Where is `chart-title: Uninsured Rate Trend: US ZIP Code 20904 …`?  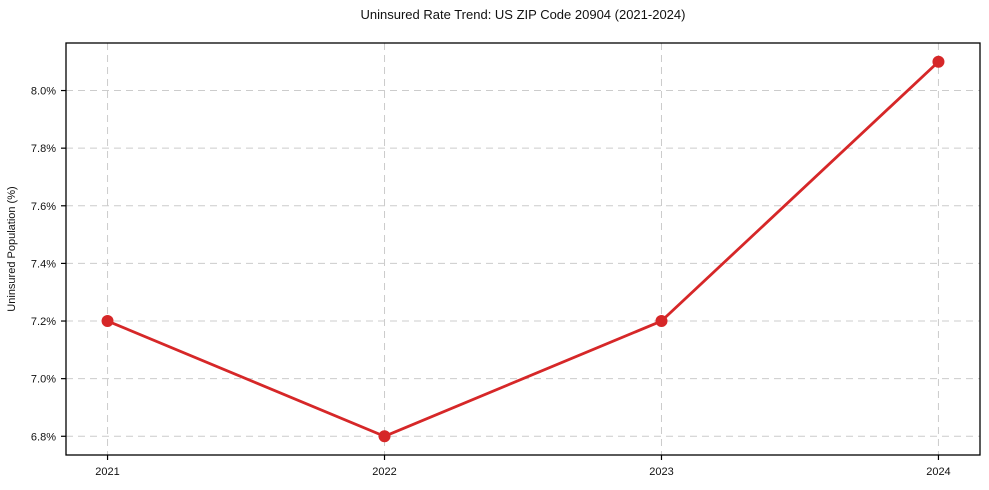 chart-title: Uninsured Rate Trend: US ZIP Code 20904 … is located at coordinates (523, 14).